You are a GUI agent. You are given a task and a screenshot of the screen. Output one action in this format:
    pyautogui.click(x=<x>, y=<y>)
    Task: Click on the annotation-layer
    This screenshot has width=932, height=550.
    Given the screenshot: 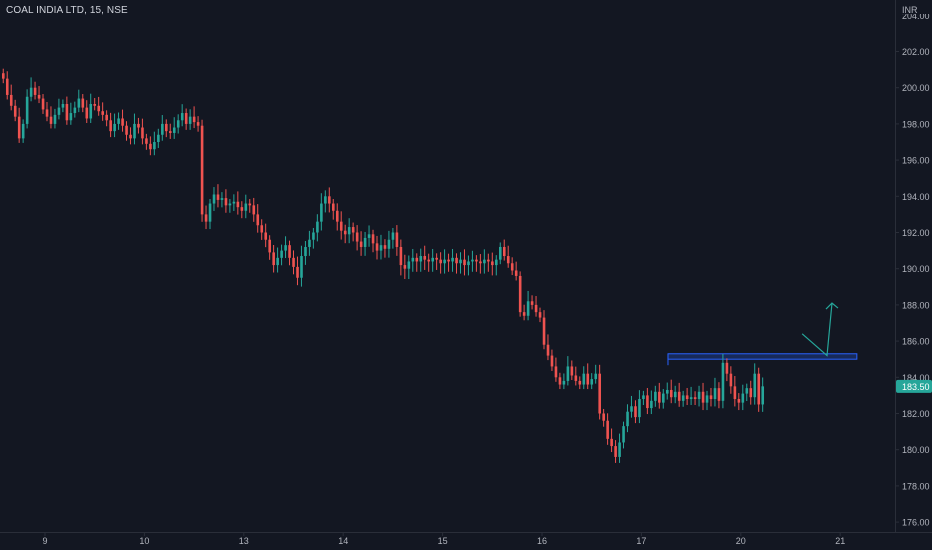 What is the action you would take?
    pyautogui.click(x=762, y=334)
    